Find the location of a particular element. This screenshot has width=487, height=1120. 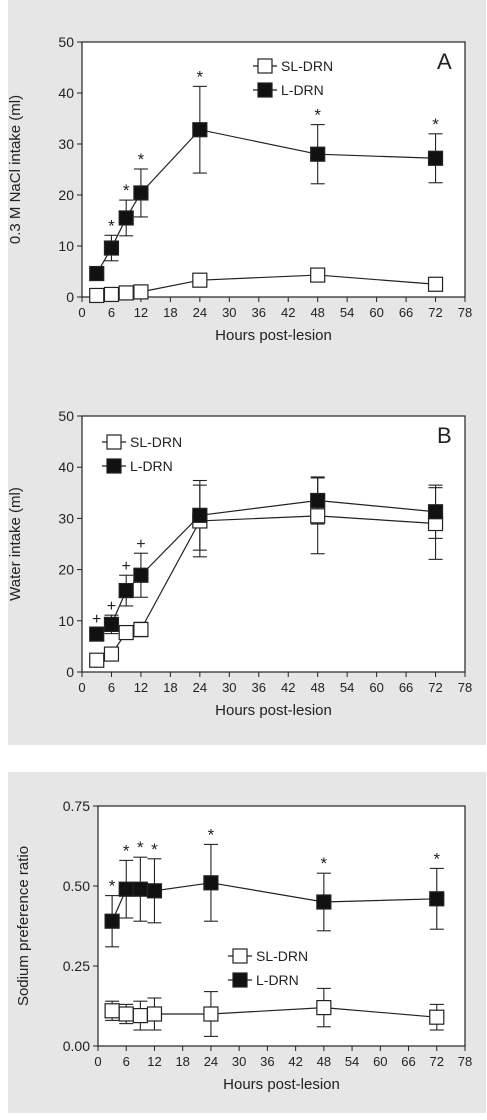

panel-letter: B is located at coordinates (444, 435).